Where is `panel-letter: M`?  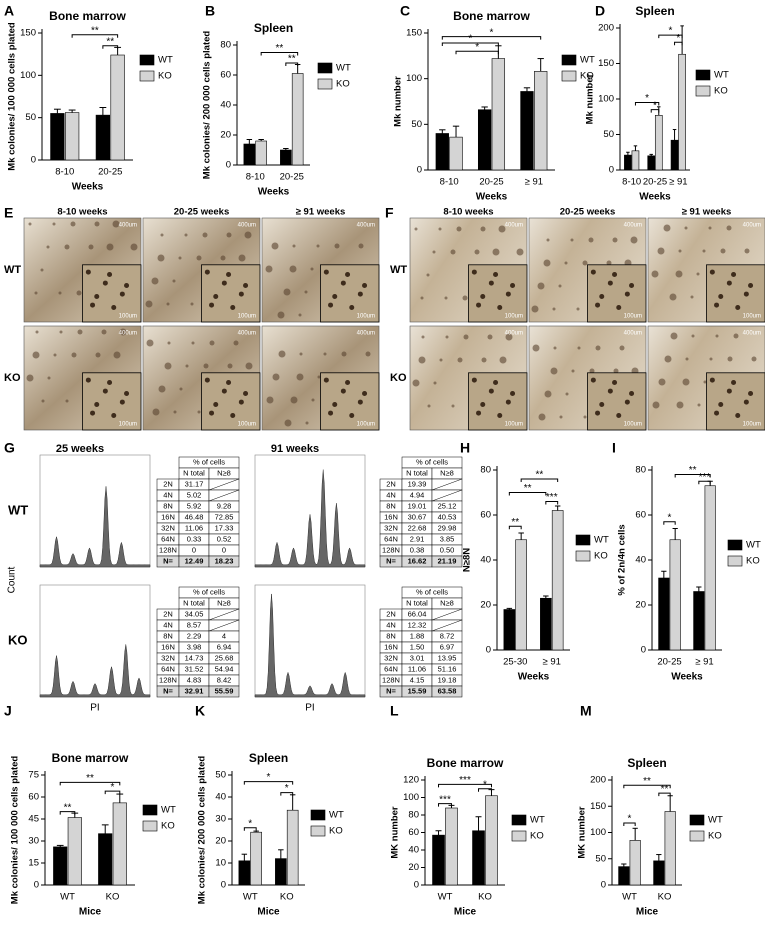
panel-letter: M is located at coordinates (586, 711).